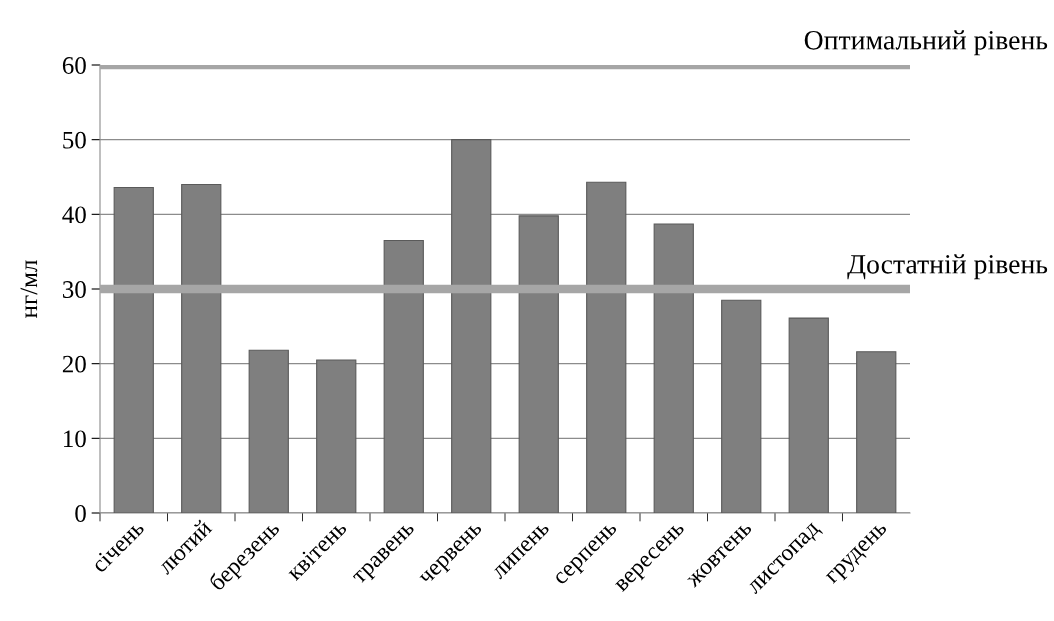  Describe the element at coordinates (75, 439) in the screenshot. I see `y-tick-label: 10` at that location.